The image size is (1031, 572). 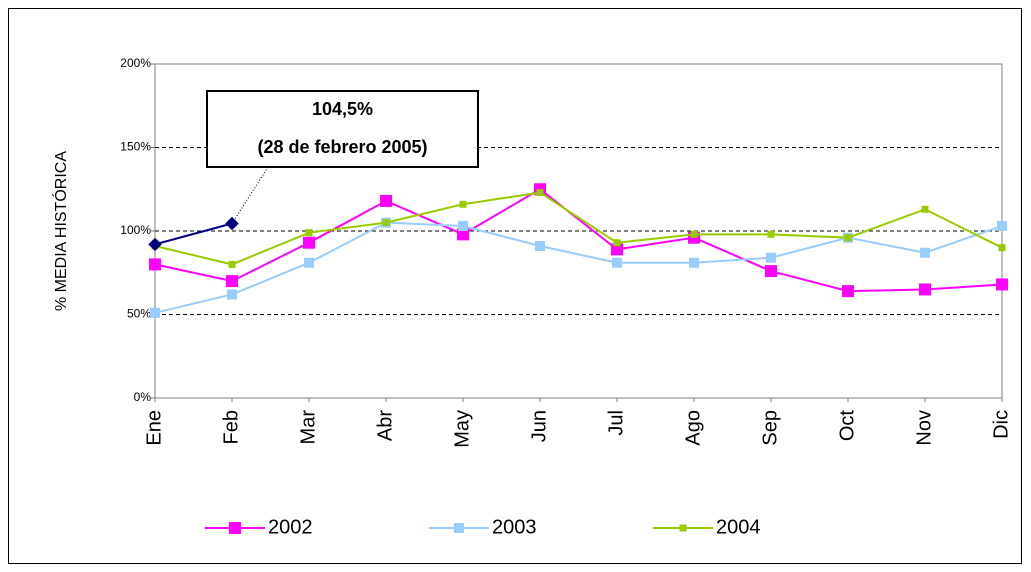 I want to click on x-tick-label: May, so click(x=462, y=429).